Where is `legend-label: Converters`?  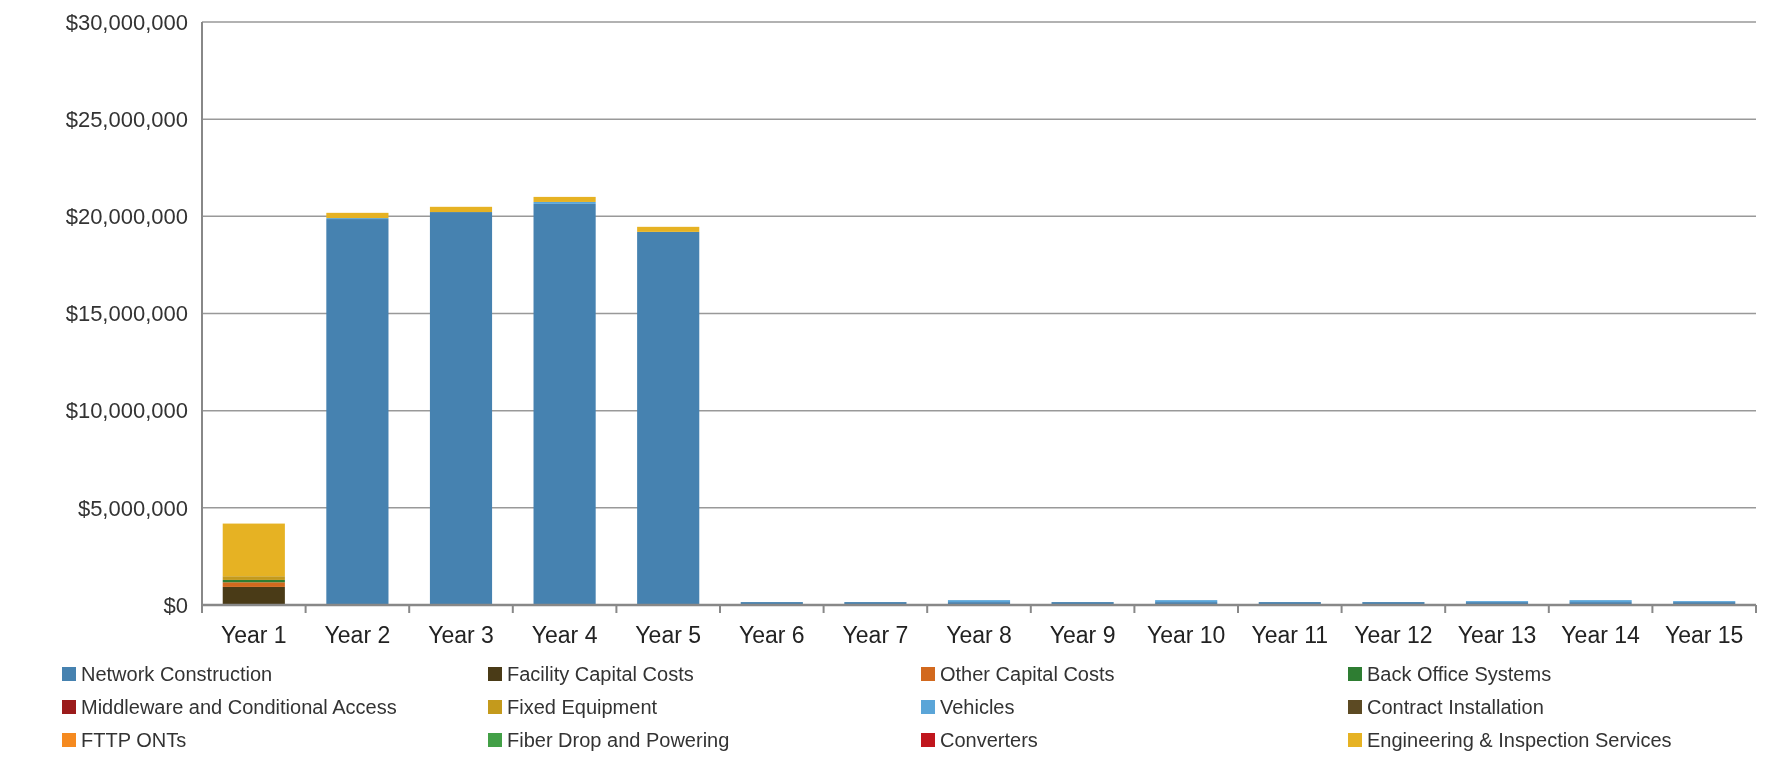 legend-label: Converters is located at coordinates (989, 740).